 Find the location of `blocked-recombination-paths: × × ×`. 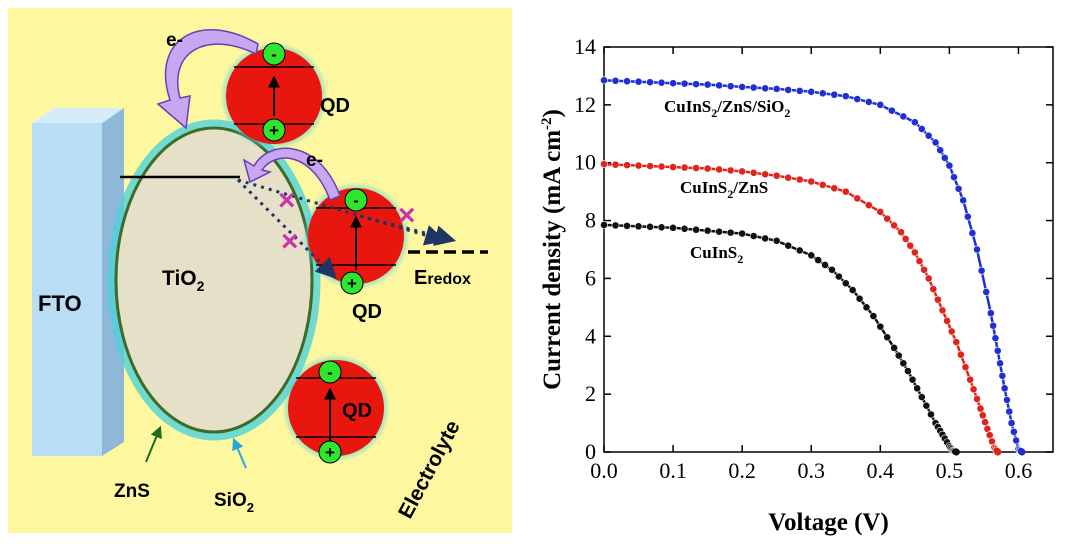

blocked-recombination-paths: × × × is located at coordinates (346, 228).